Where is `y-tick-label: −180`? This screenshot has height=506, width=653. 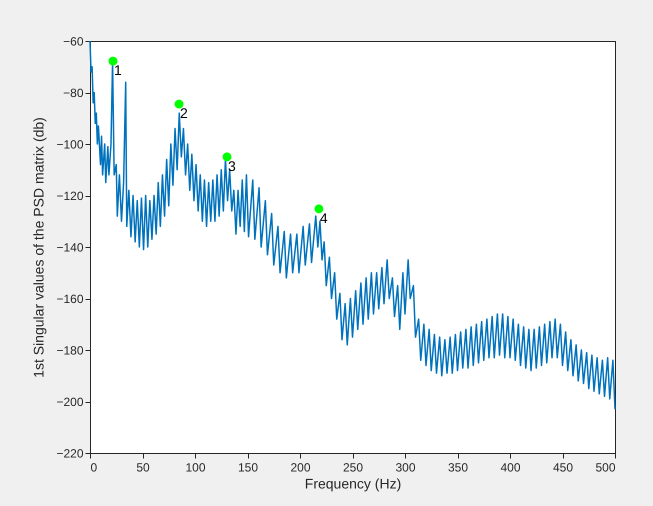
y-tick-label: −180 is located at coordinates (70, 351).